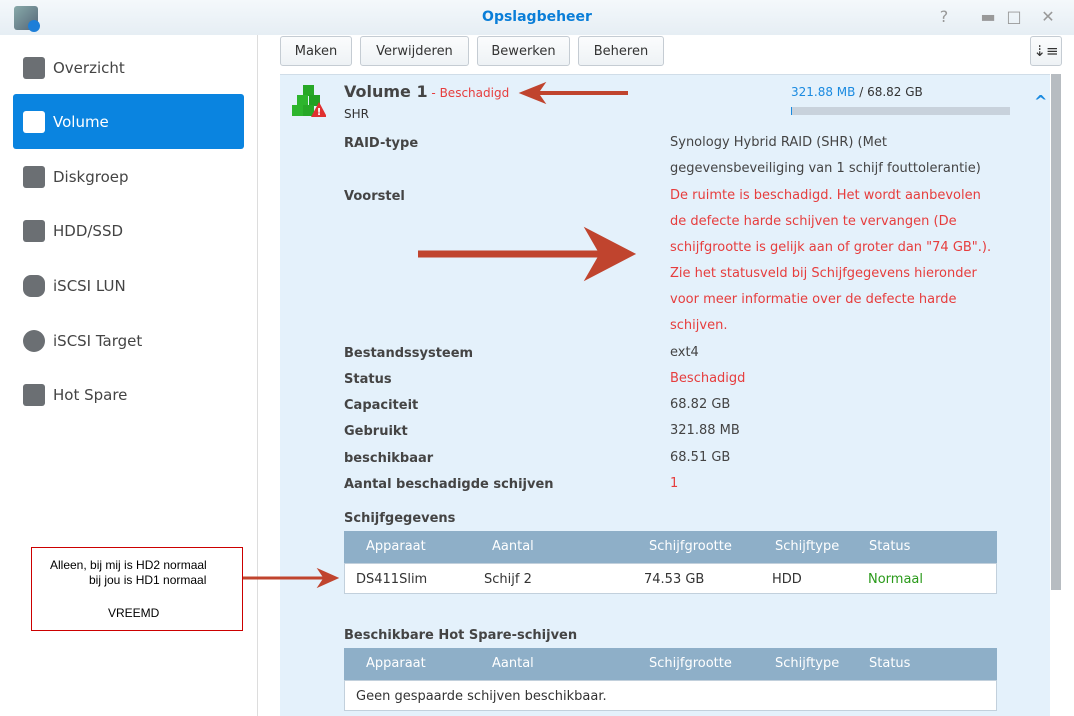 This screenshot has width=1074, height=716. I want to click on sidebar-item-hot-spare: Hot Spare, so click(128, 394).